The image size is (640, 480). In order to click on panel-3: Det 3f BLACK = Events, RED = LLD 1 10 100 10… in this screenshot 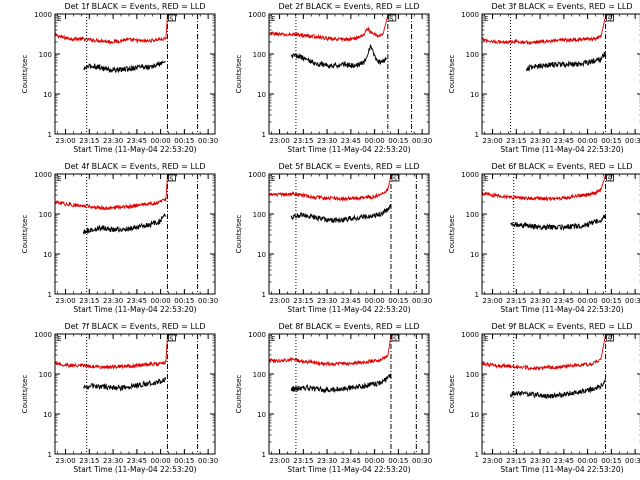, I will do `click(544, 78)`.